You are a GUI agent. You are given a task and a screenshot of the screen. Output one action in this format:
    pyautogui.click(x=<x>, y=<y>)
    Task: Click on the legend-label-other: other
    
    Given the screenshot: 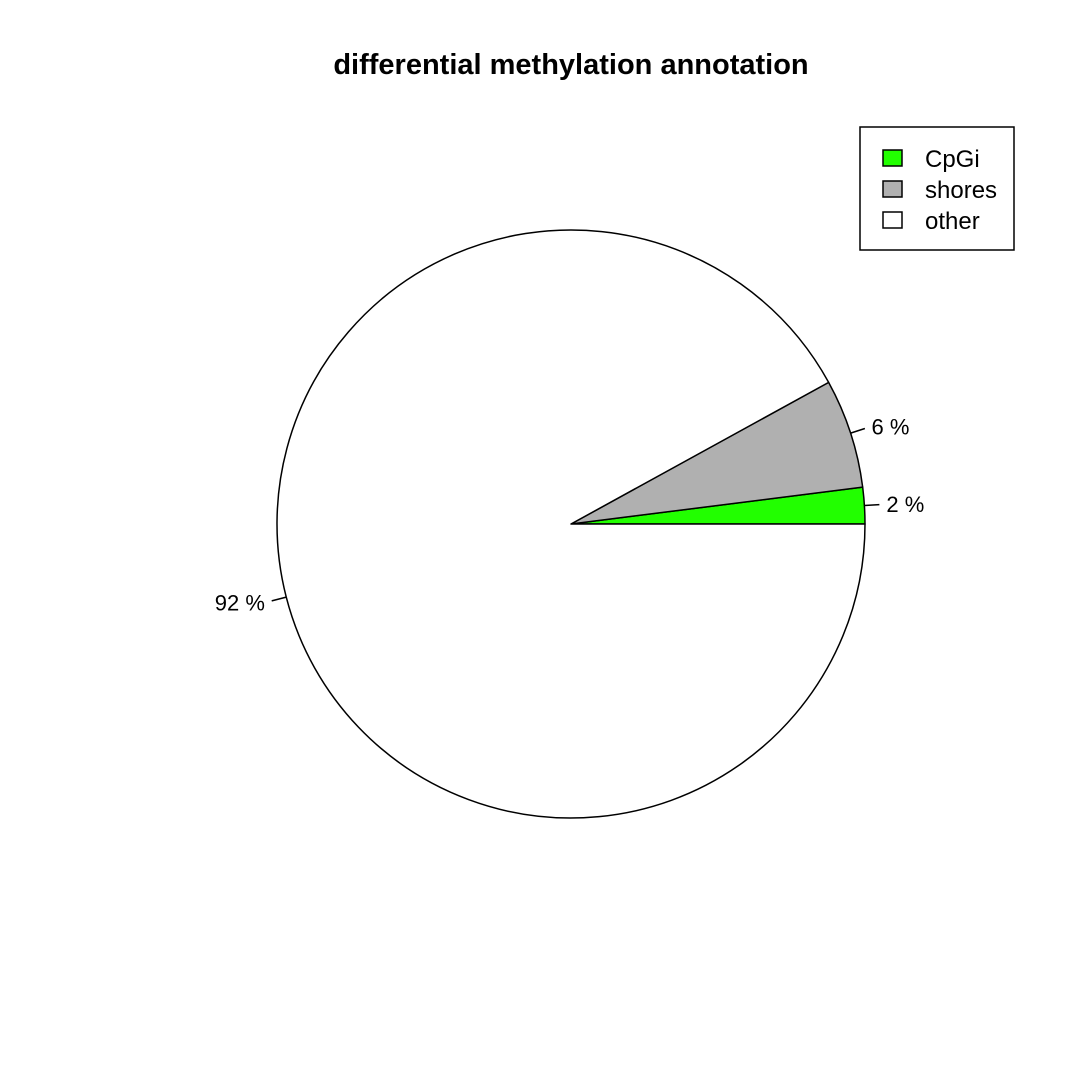 What is the action you would take?
    pyautogui.click(x=952, y=221)
    